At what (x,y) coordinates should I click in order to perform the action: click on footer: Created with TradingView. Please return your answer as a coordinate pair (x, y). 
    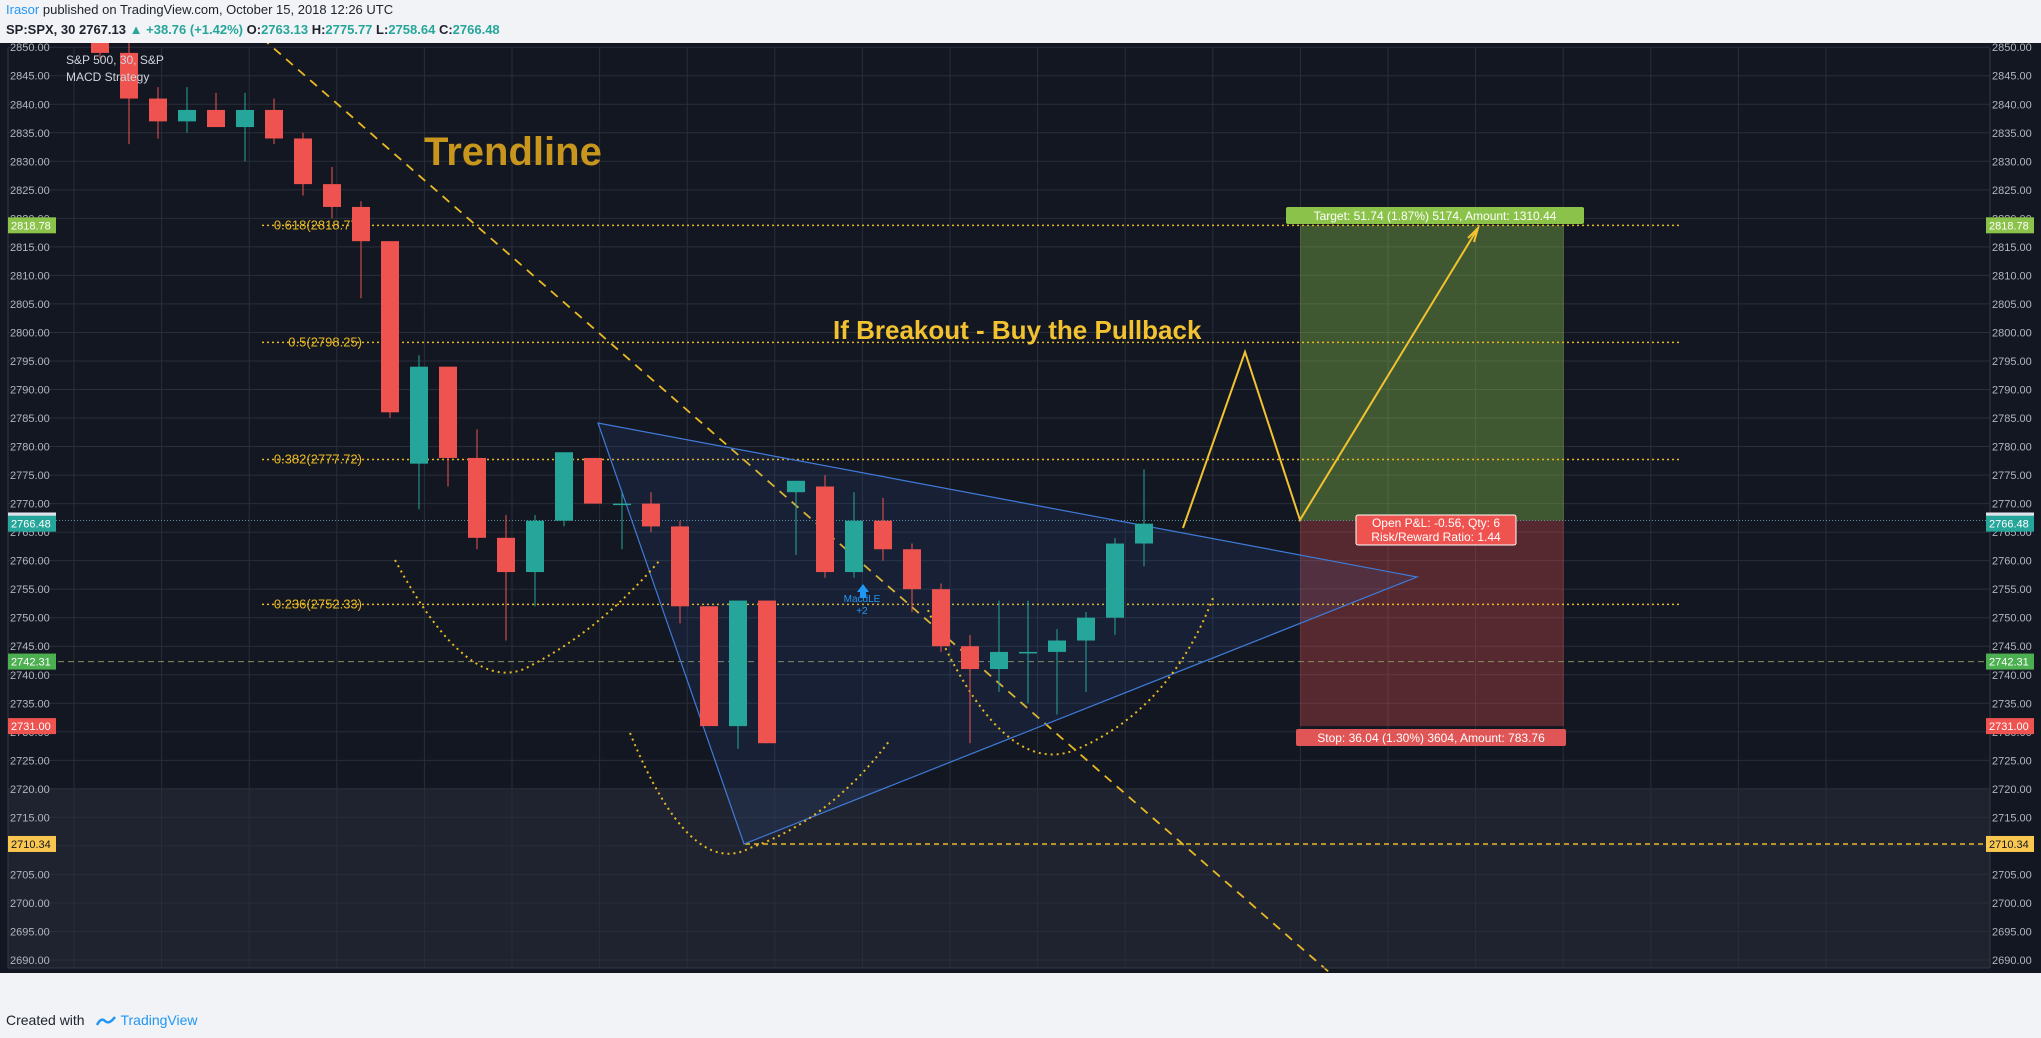
    Looking at the image, I should click on (1020, 1020).